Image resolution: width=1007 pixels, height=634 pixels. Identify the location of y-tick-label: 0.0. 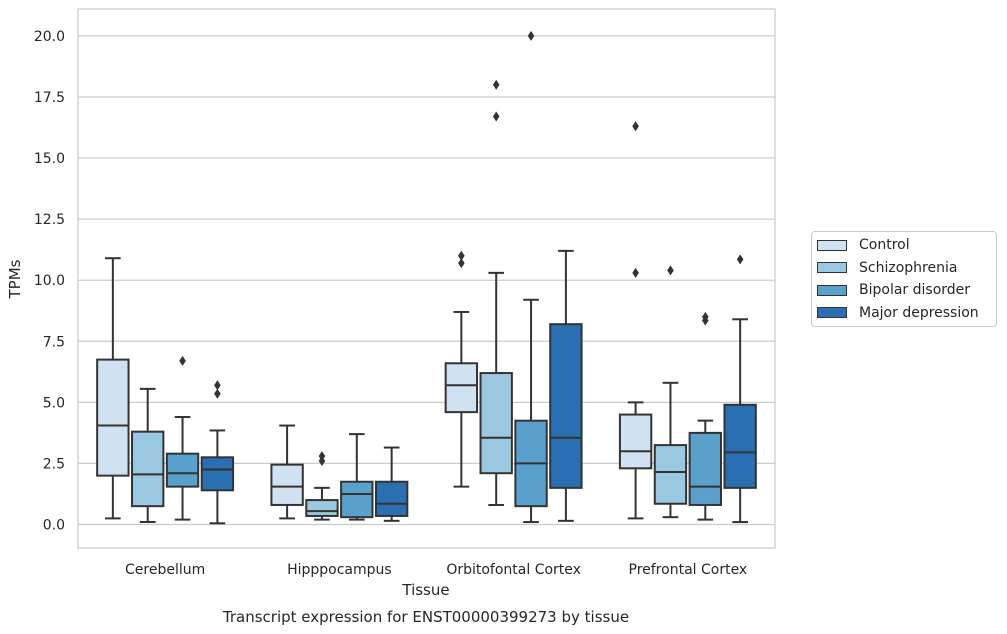
(54, 526).